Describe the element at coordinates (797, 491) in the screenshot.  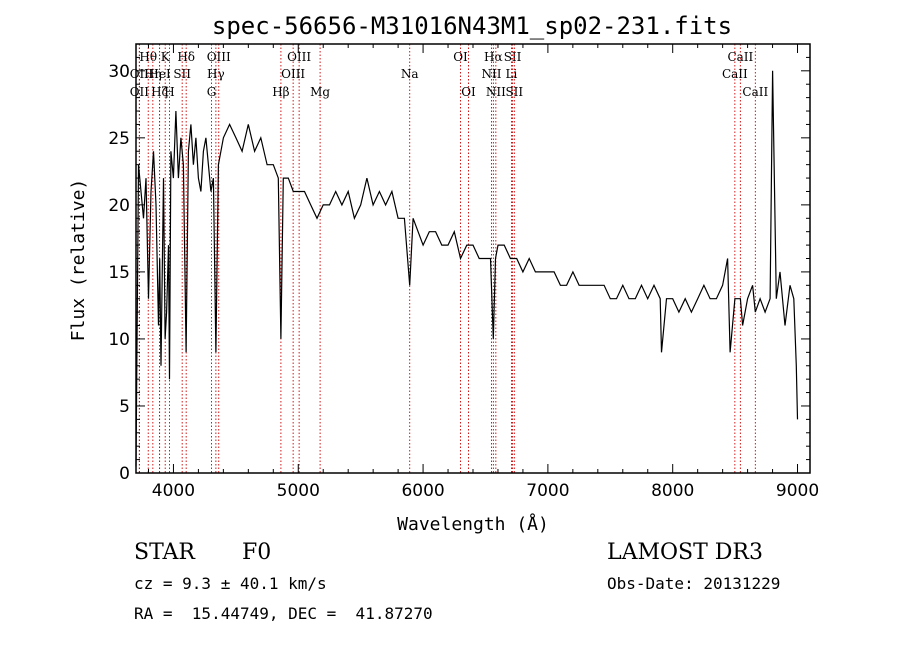
I see `x-tick-label: 9000` at that location.